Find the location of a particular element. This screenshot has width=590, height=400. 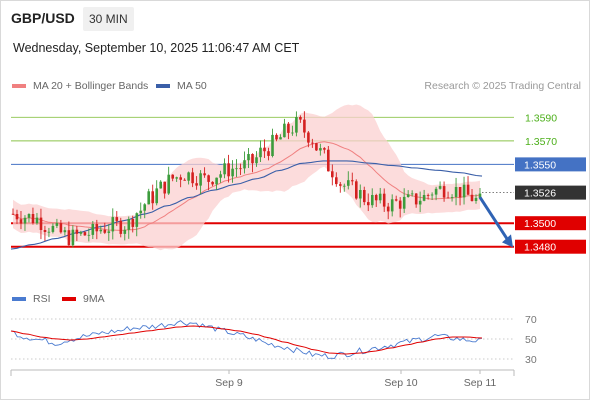

legend-ma50-label: MA 50 is located at coordinates (192, 86).